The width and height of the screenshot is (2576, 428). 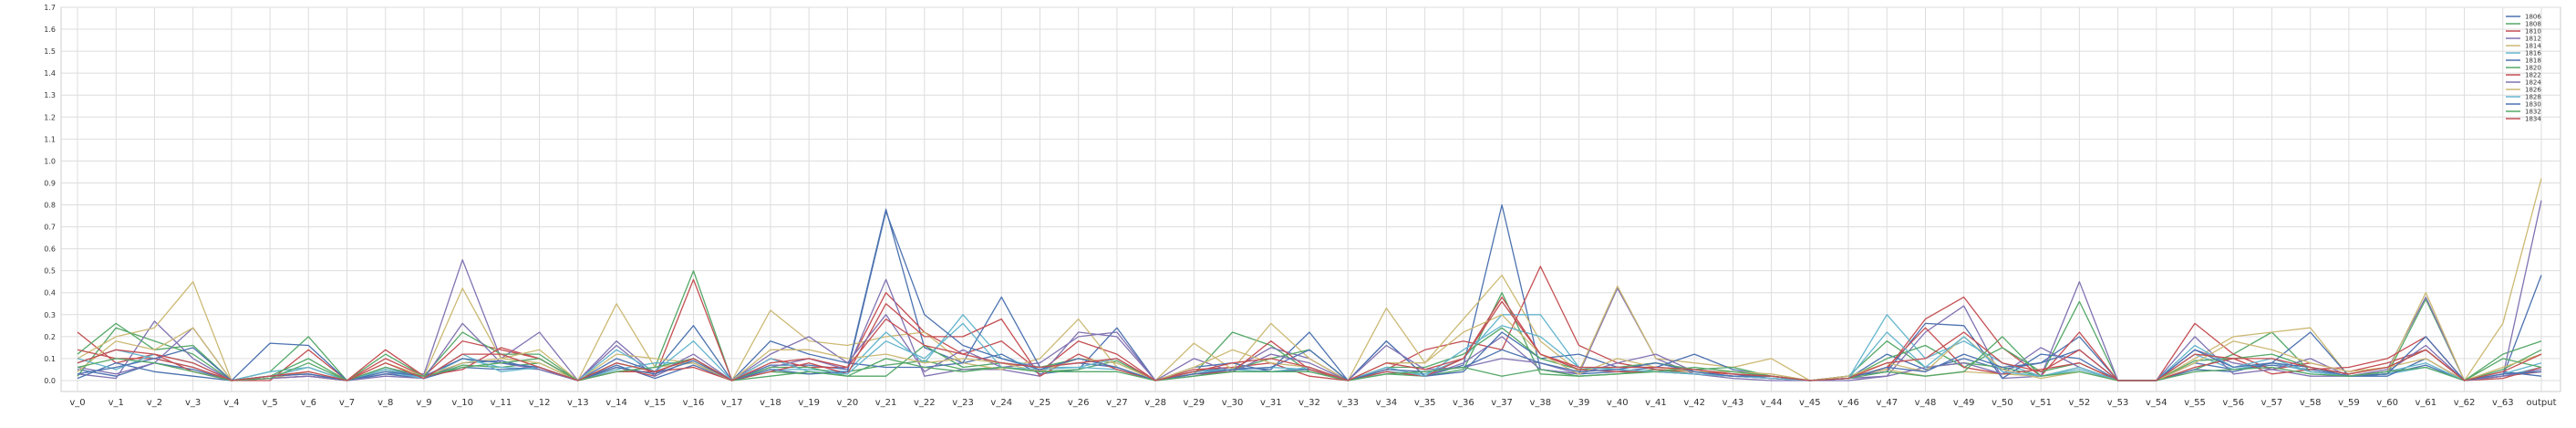 What do you see at coordinates (2542, 403) in the screenshot?
I see `x-tick-label: output` at bounding box center [2542, 403].